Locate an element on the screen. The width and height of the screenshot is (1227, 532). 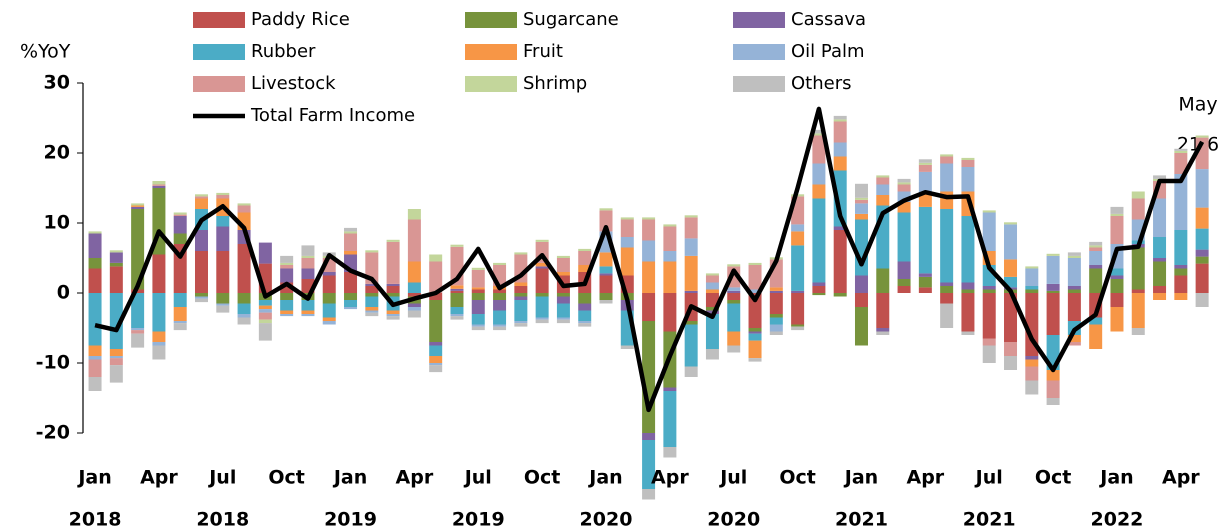
x-tick-label: Oct is located at coordinates (286, 478).